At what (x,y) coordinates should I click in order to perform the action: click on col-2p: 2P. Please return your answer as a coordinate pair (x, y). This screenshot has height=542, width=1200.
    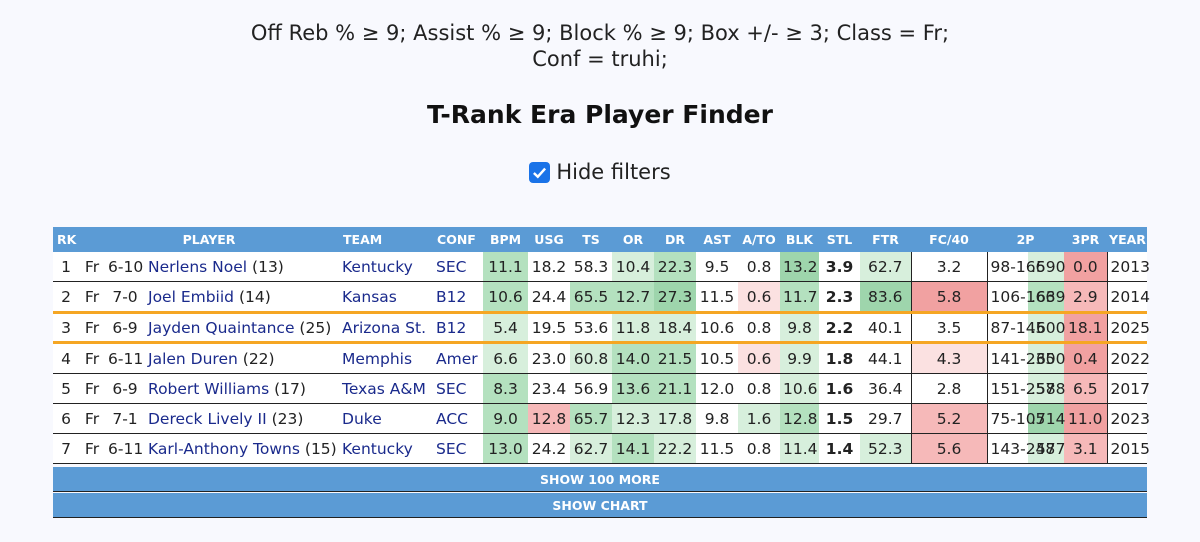
    Looking at the image, I should click on (1026, 239).